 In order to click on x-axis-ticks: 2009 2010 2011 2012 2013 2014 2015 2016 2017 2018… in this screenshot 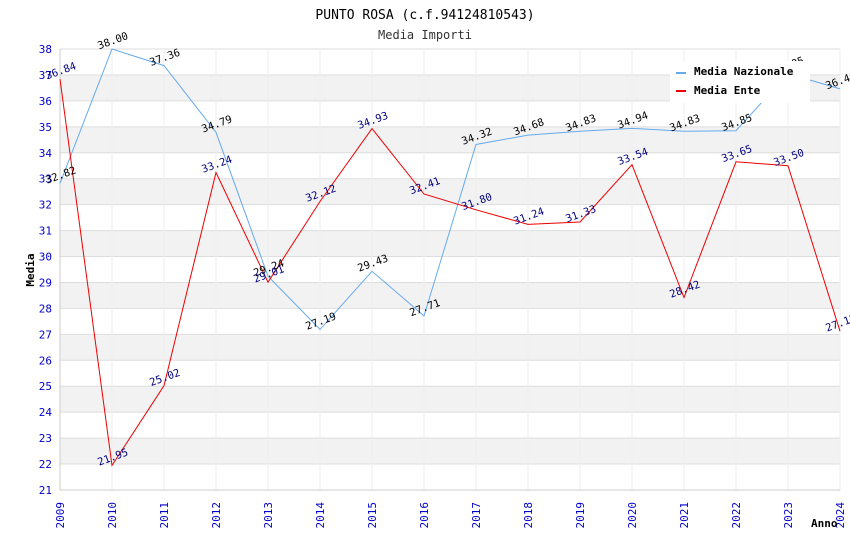, I will do `click(450, 515)`.